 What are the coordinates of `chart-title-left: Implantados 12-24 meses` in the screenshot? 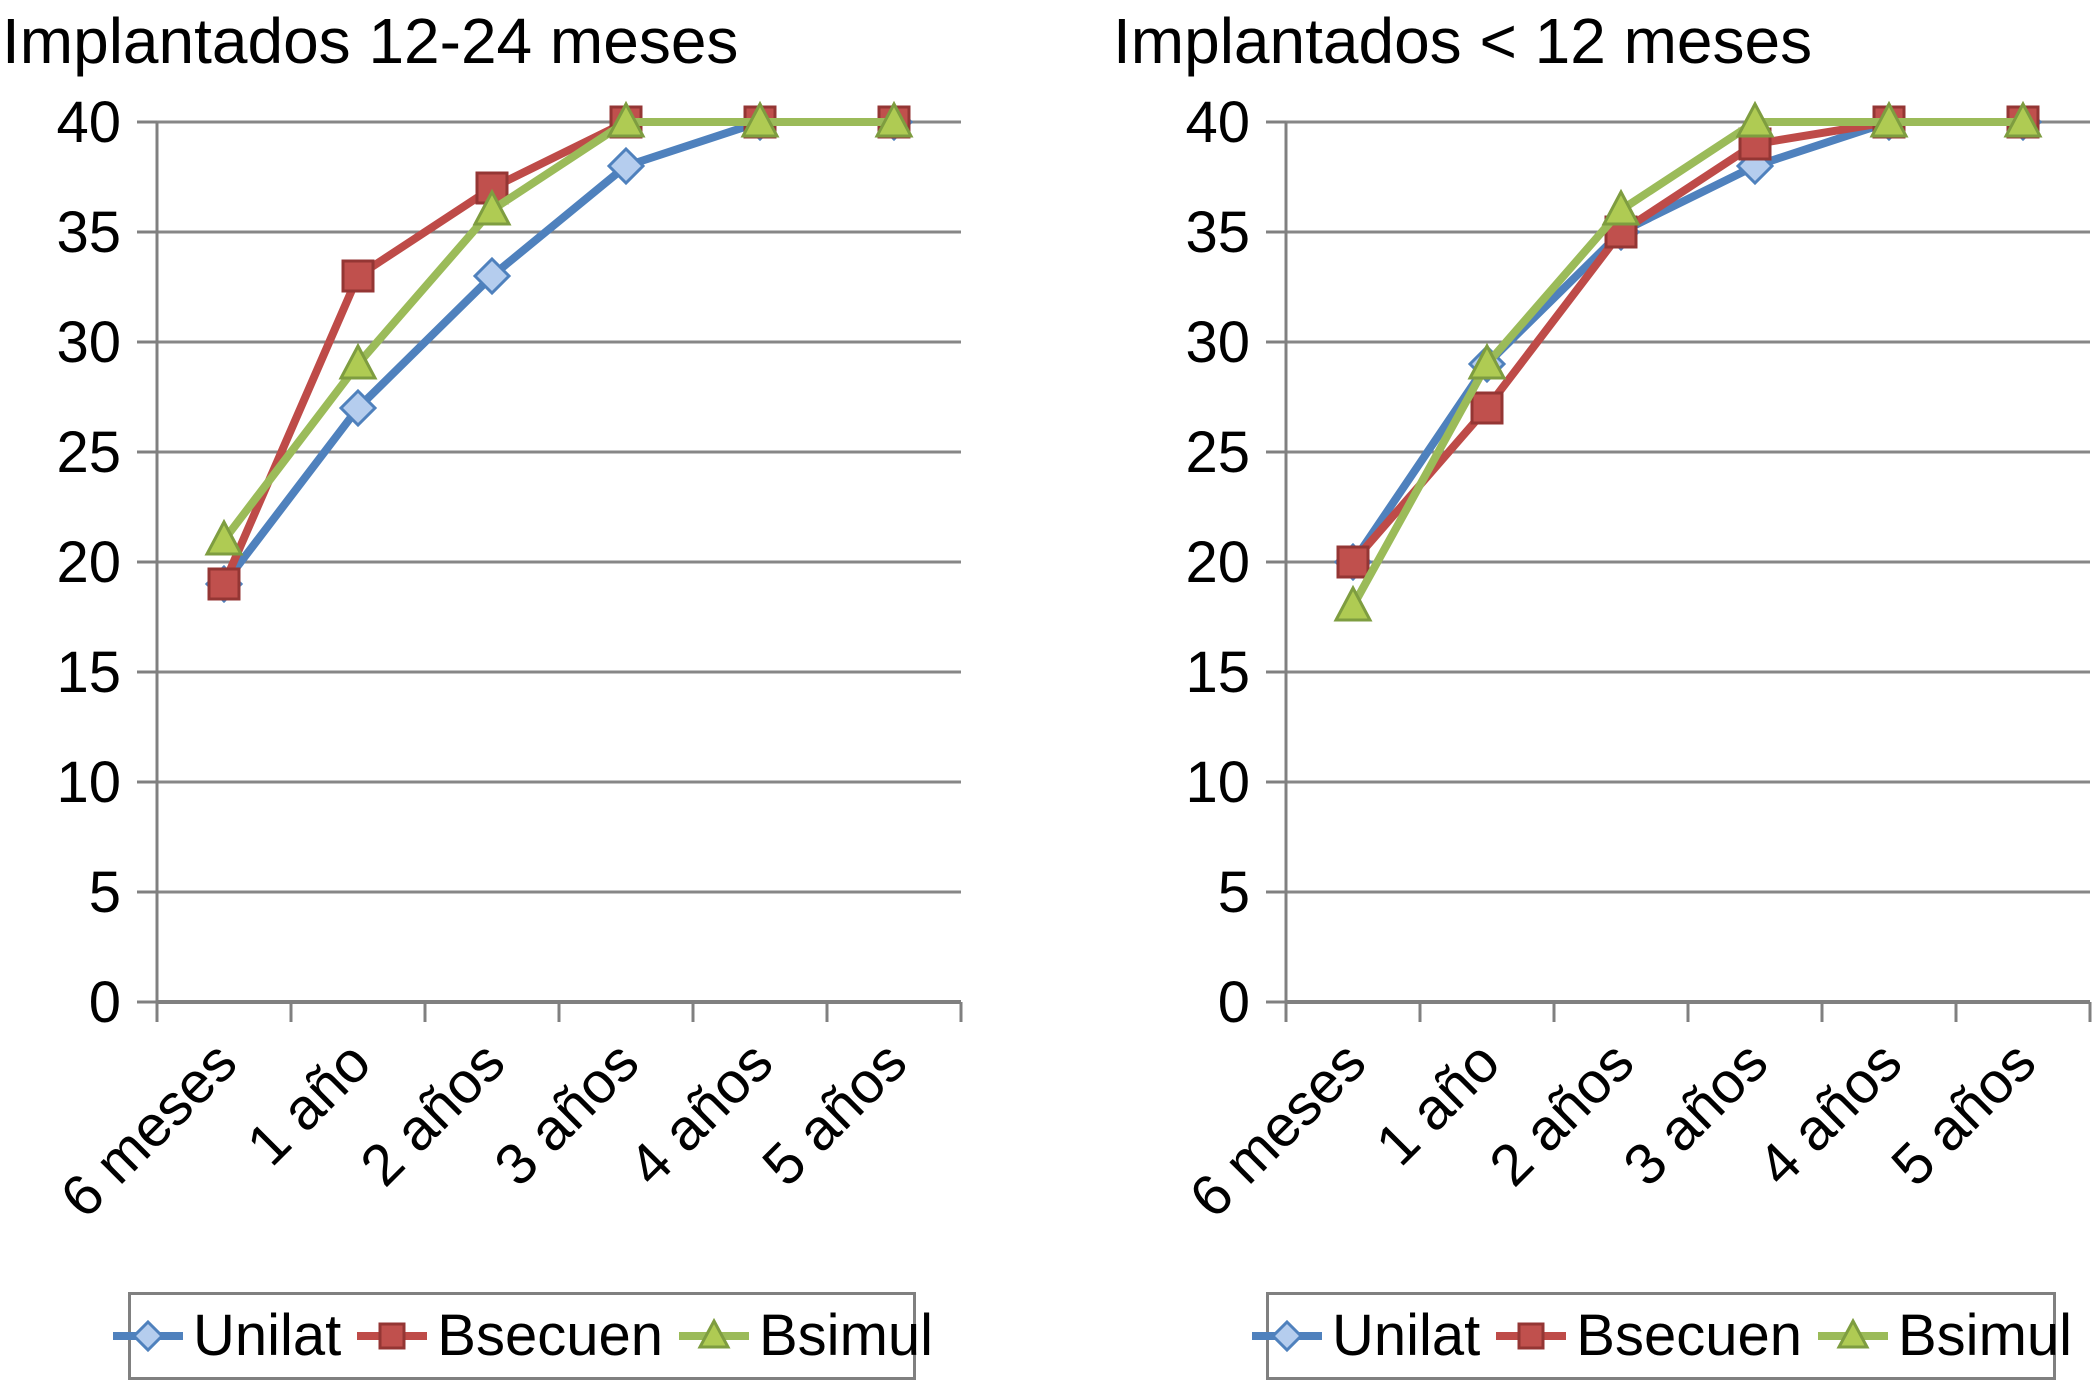 It's located at (370, 41).